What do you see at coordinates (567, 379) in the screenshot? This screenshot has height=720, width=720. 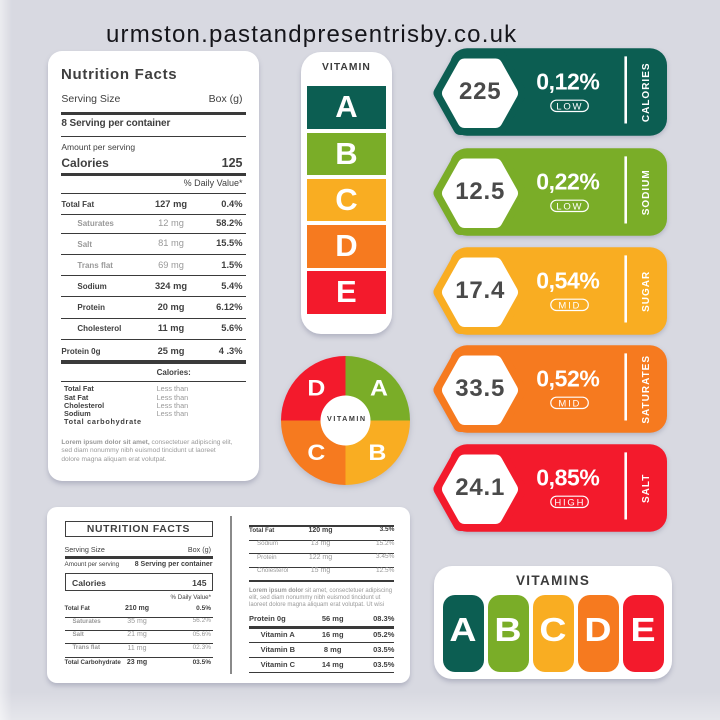 I see `svg-text: 0,52%` at bounding box center [567, 379].